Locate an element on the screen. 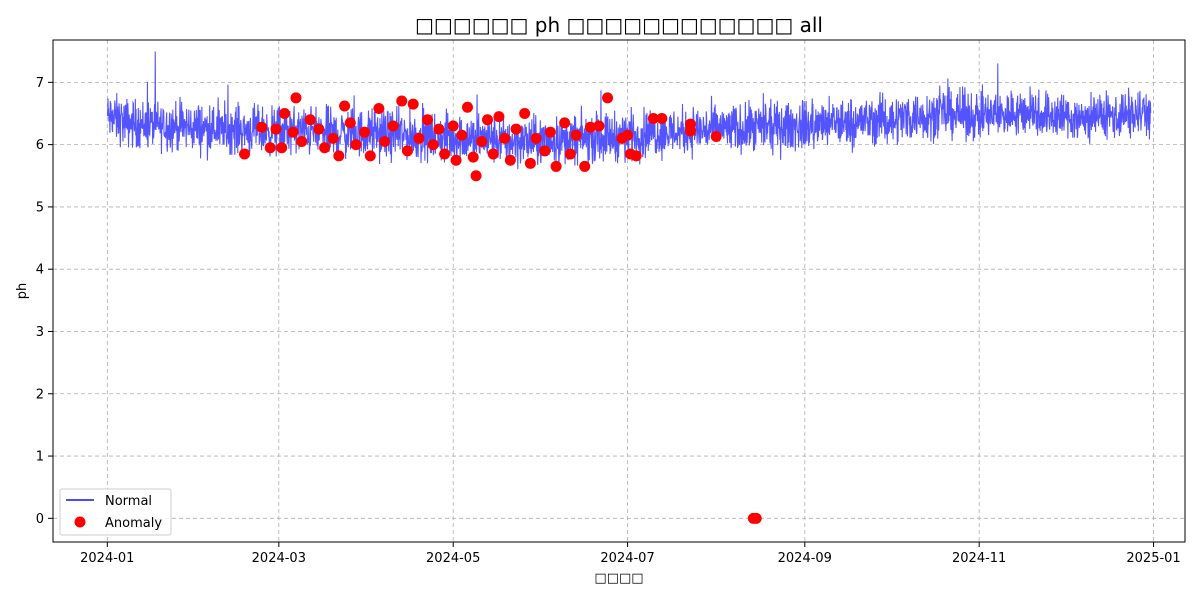 This screenshot has width=1200, height=600. x-tick-label: 2024-03 is located at coordinates (279, 558).